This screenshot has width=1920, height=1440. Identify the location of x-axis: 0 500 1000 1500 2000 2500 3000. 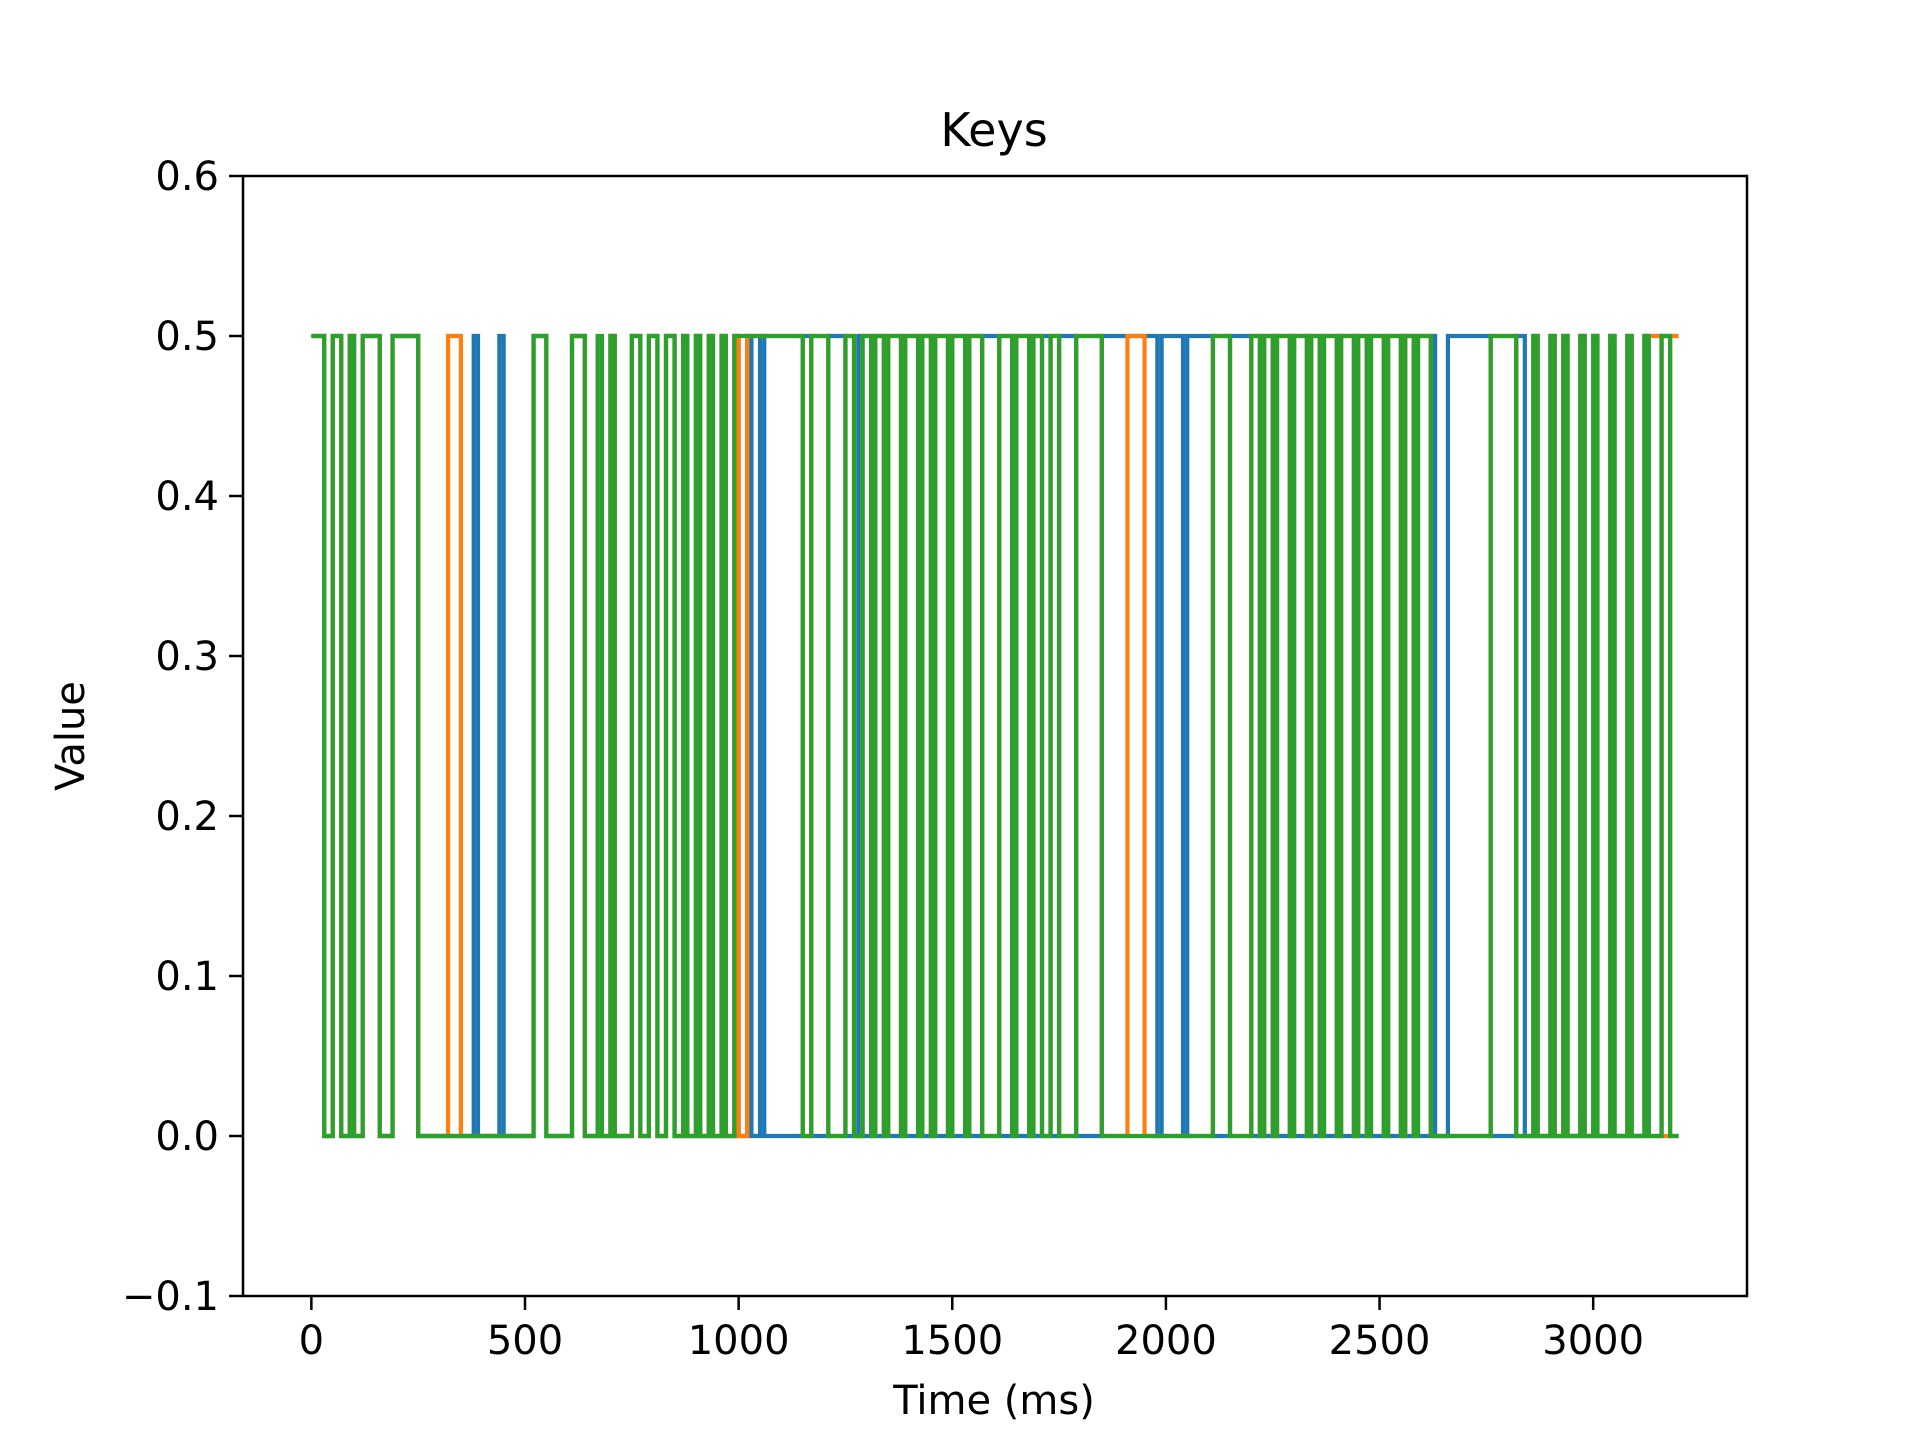
(971, 1330).